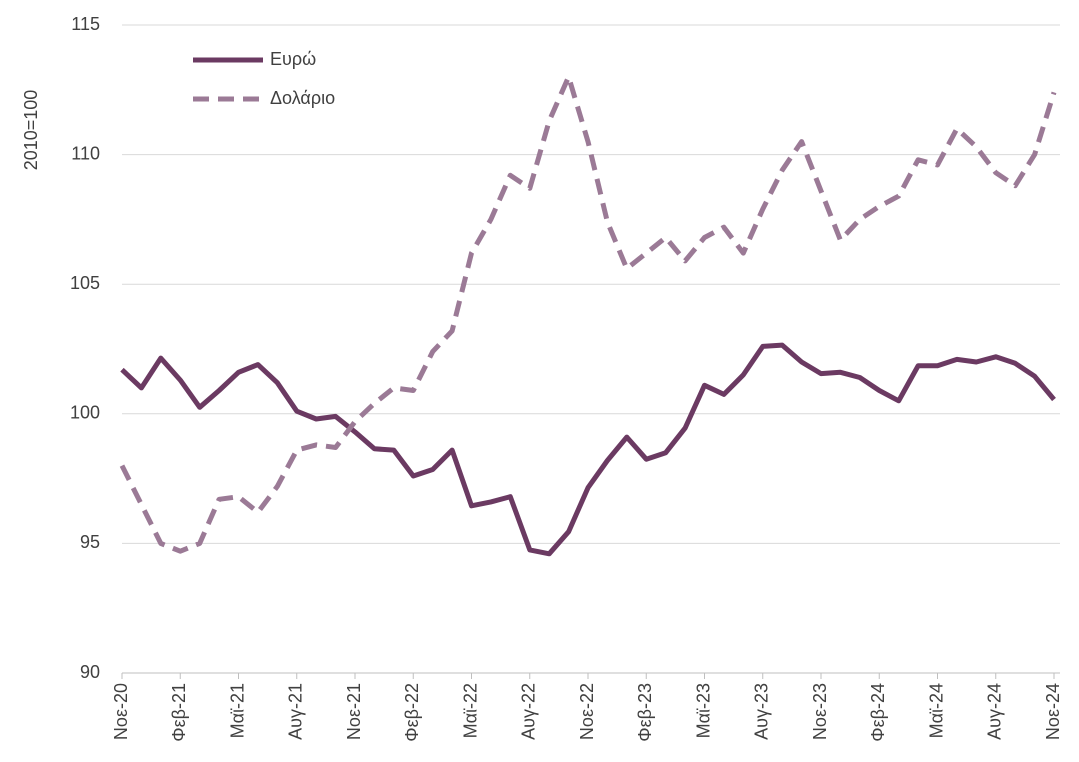  Describe the element at coordinates (293, 59) in the screenshot. I see `legend-label: Ευρώ` at that location.